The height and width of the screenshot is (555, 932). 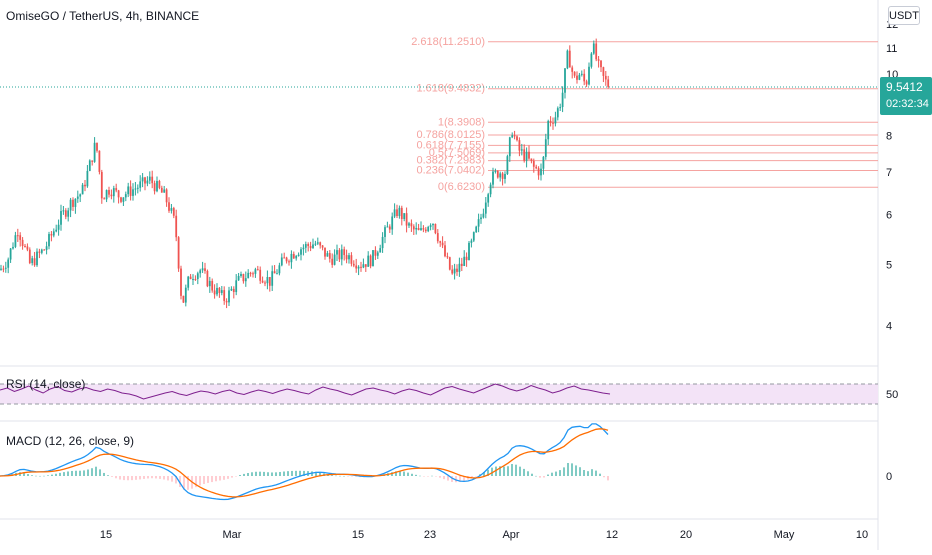 What do you see at coordinates (891, 49) in the screenshot?
I see `price-tick-label: 11` at bounding box center [891, 49].